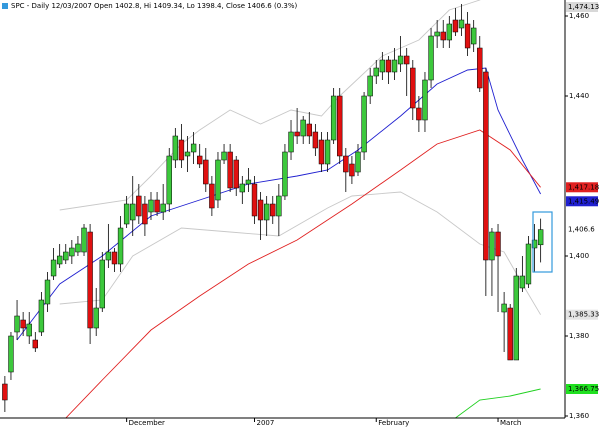 The height and width of the screenshot is (427, 600). Describe the element at coordinates (265, 423) in the screenshot. I see `x-tick-label: 2007` at that location.